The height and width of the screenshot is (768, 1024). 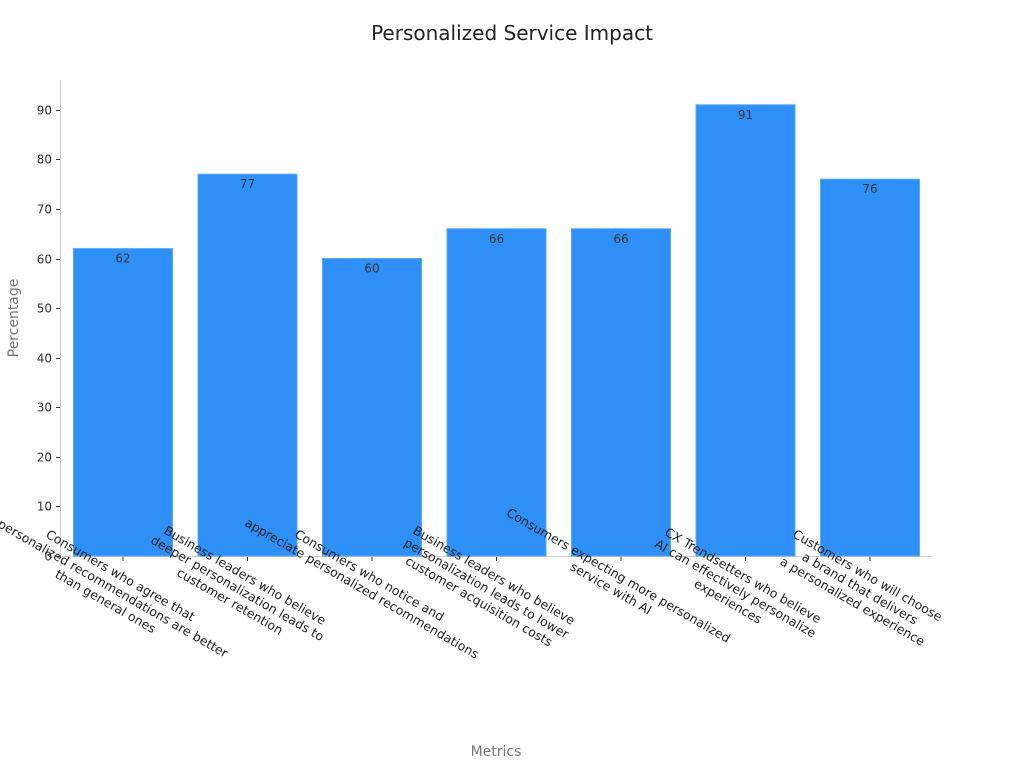 What do you see at coordinates (44, 210) in the screenshot?
I see `y-tick-label: 70` at bounding box center [44, 210].